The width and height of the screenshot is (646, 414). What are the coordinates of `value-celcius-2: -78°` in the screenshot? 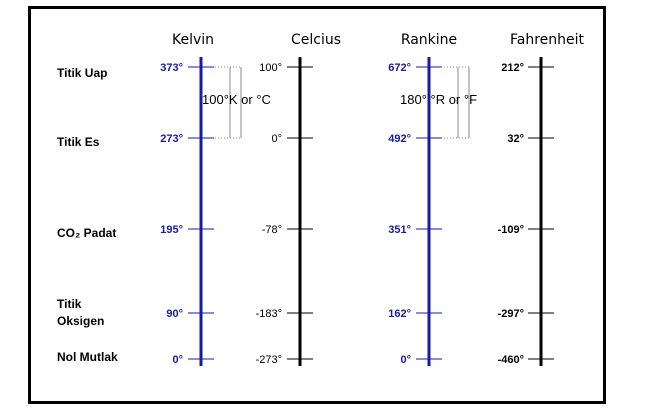 It's located at (272, 230).